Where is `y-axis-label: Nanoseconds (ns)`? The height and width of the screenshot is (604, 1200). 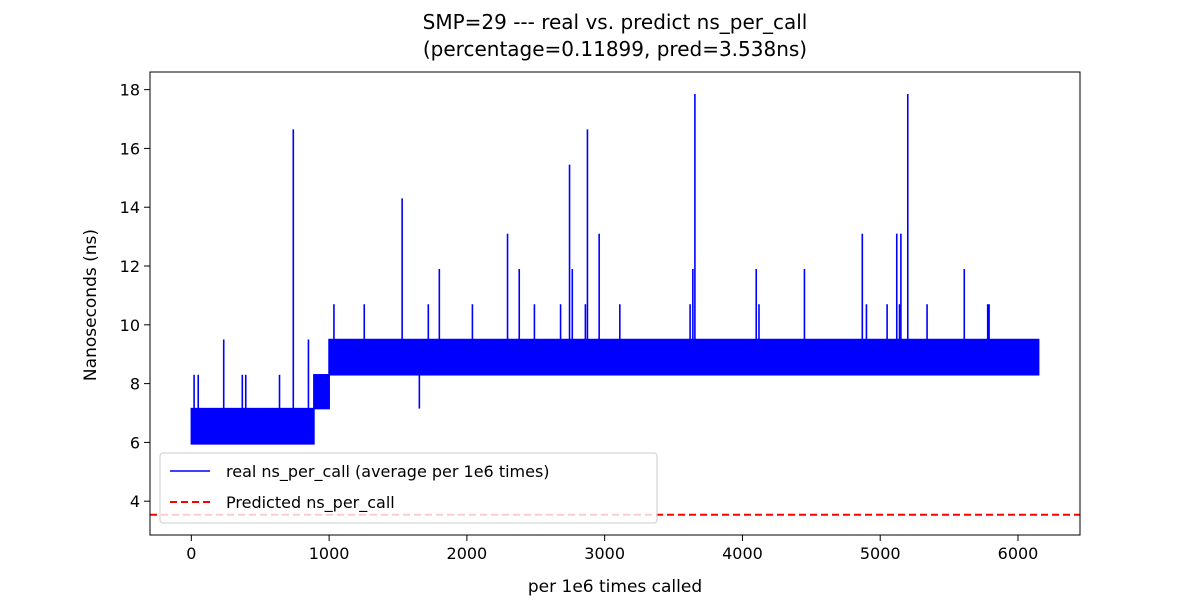 y-axis-label: Nanoseconds (ns) is located at coordinates (91, 305).